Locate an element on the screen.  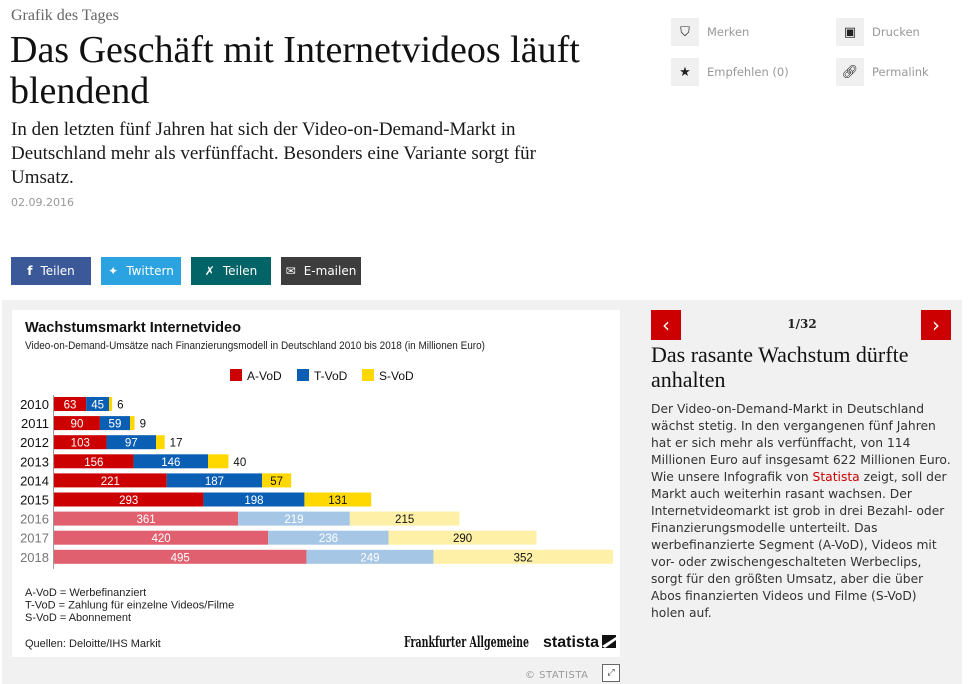
permalink-button: 🔗︎ Permalink is located at coordinates (882, 72).